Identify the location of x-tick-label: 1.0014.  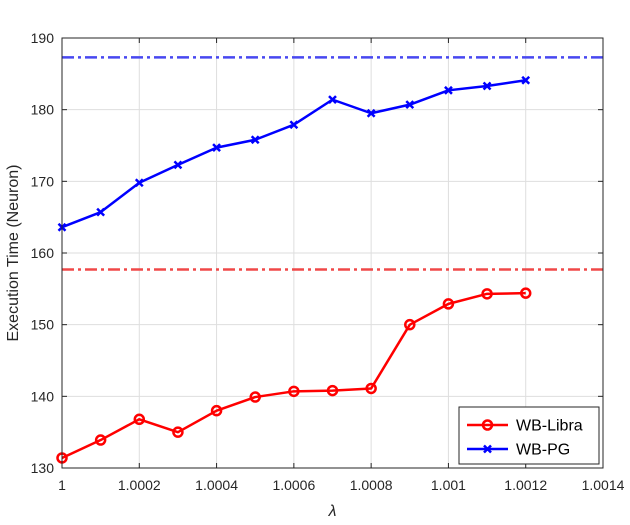
(603, 485).